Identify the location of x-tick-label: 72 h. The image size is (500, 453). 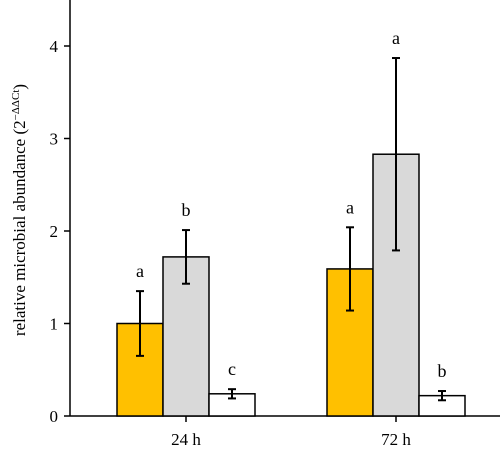
(396, 439).